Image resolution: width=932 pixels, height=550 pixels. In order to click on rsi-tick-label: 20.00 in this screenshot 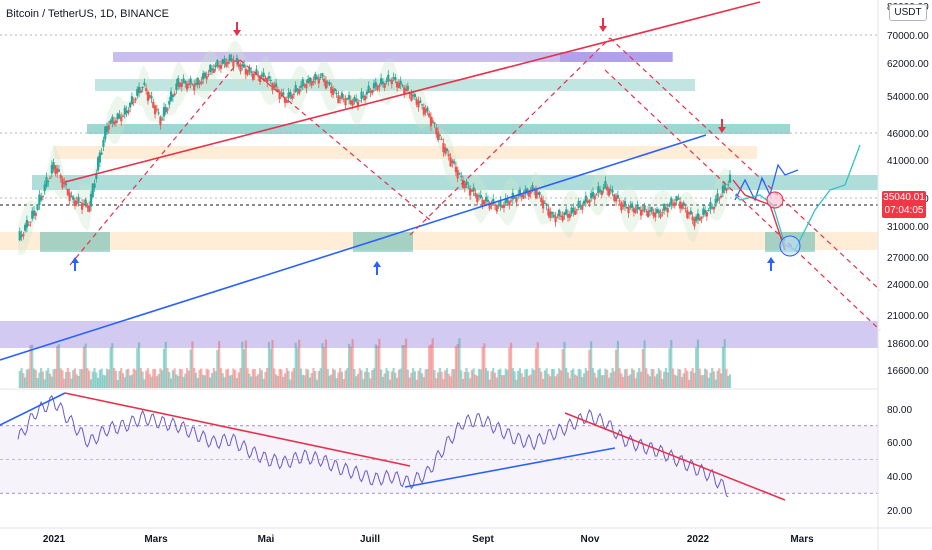, I will do `click(899, 511)`.